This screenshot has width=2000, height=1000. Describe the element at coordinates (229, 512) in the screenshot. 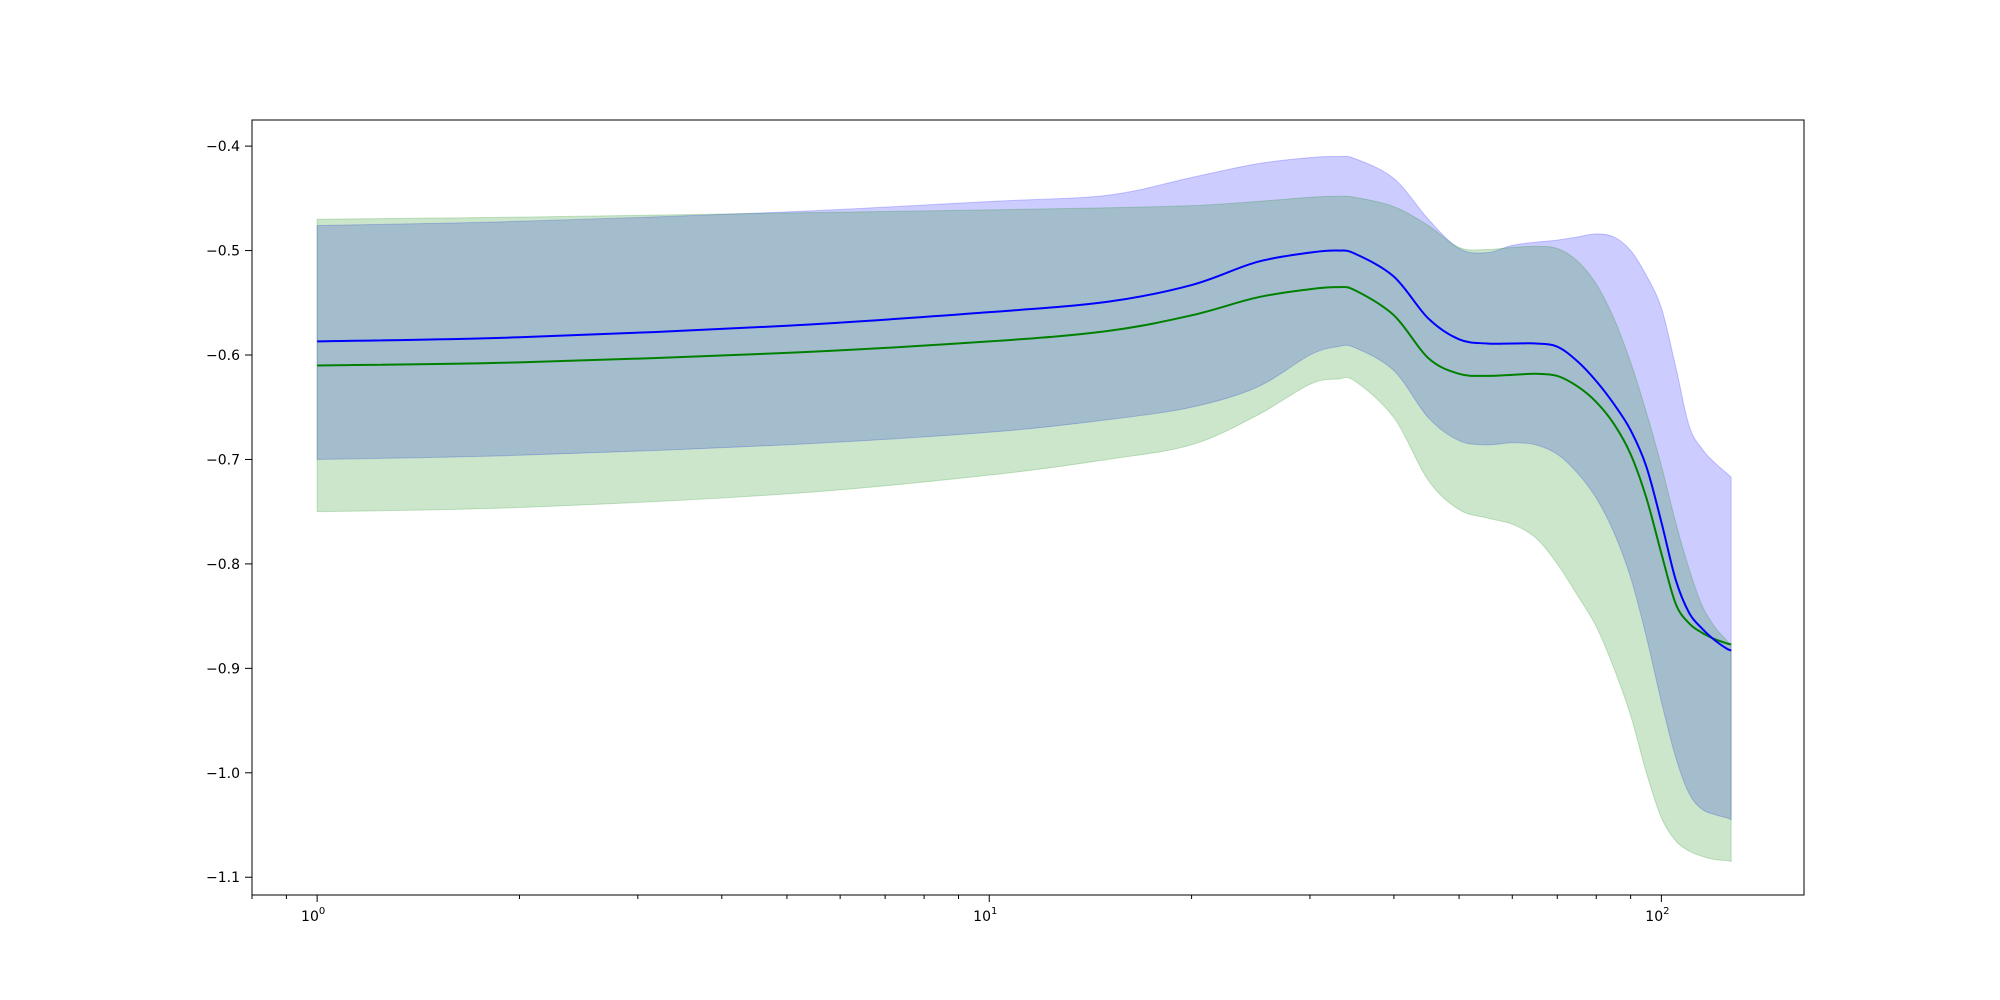

I see `y-axis-ticks: −0.4 −0.5 −0.6 −0.7 −0.8 −0.9 −1.0 −1.1` at that location.